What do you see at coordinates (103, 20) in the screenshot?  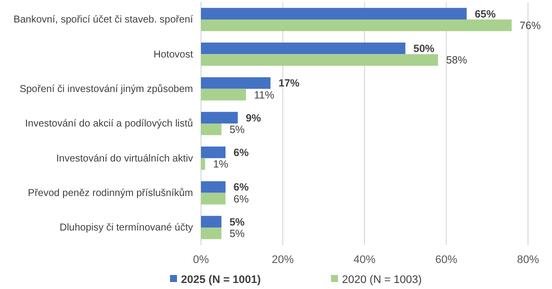 I see `y-tick-label: Bankovní, spořicí účet či staveb. spoření` at bounding box center [103, 20].